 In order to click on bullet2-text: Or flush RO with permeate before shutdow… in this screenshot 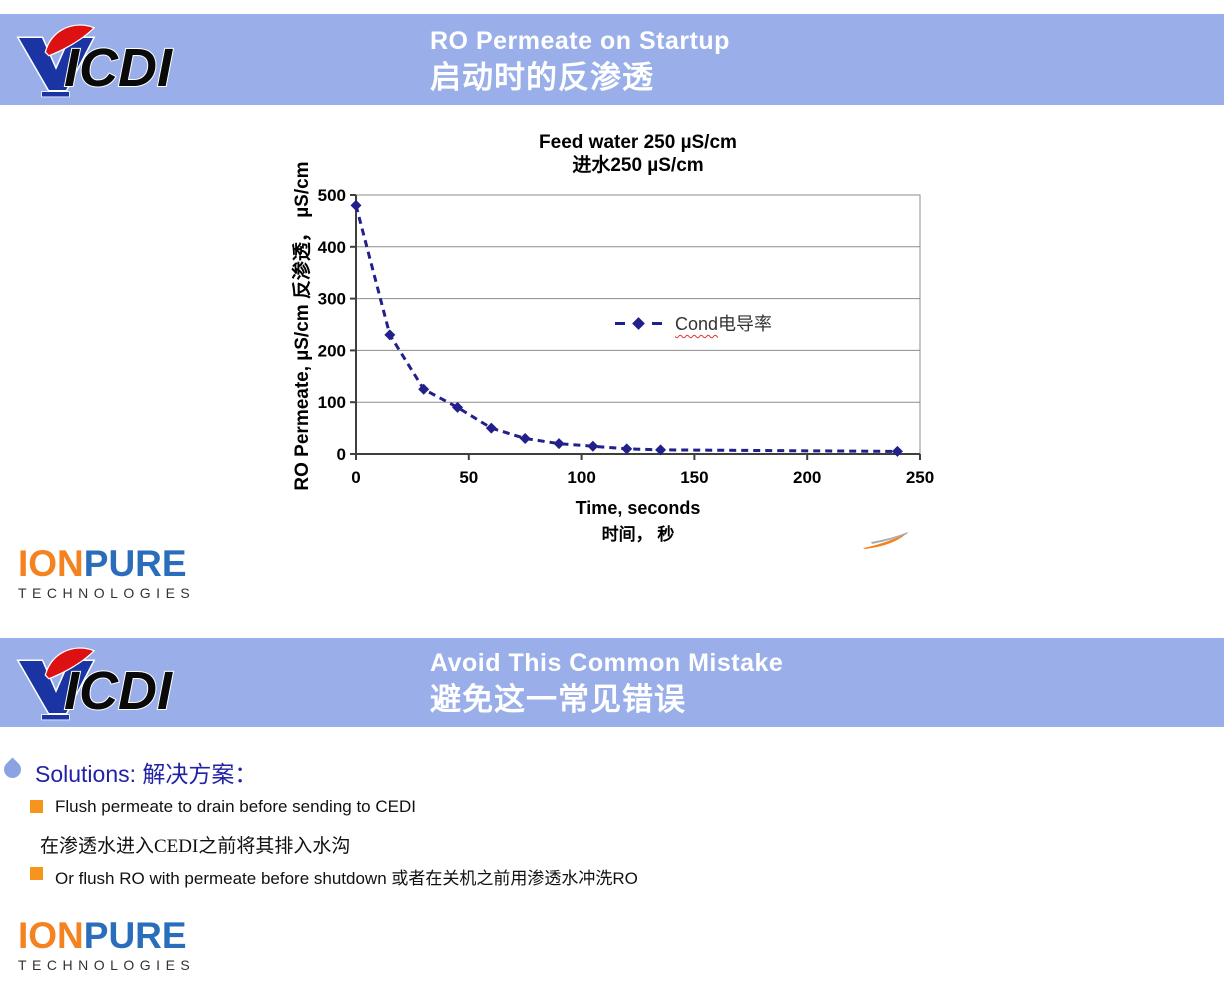, I will do `click(346, 878)`.